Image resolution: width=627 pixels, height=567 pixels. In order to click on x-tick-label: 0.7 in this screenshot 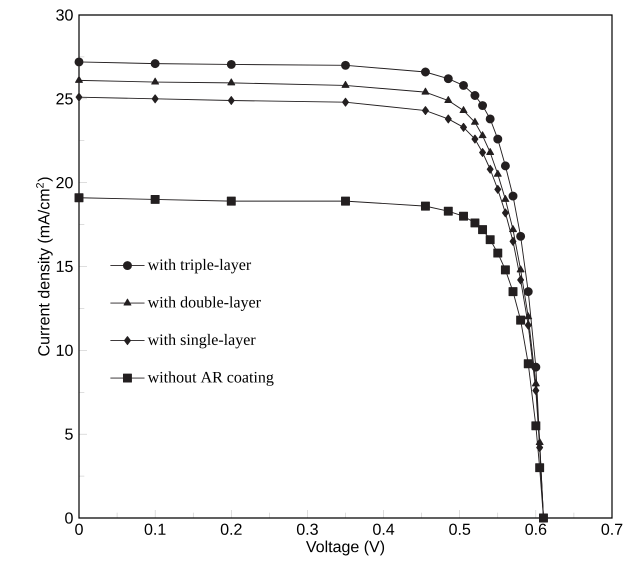, I will do `click(612, 529)`.